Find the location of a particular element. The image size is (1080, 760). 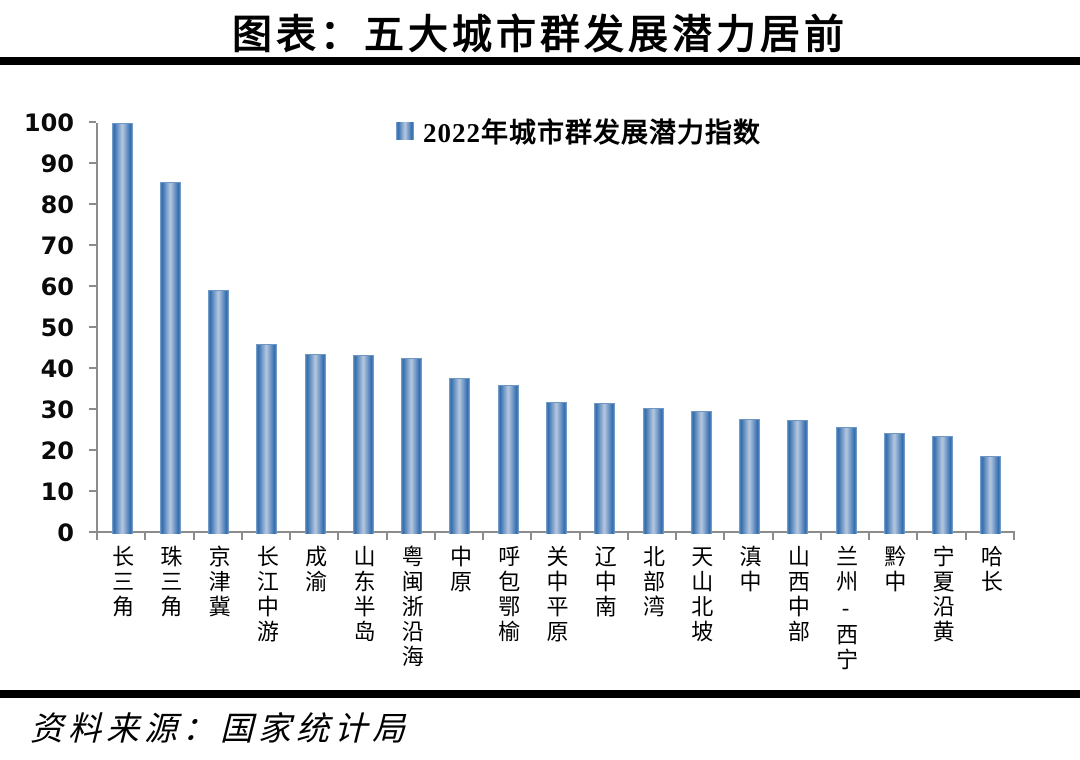

bottom-divider is located at coordinates (540, 694).